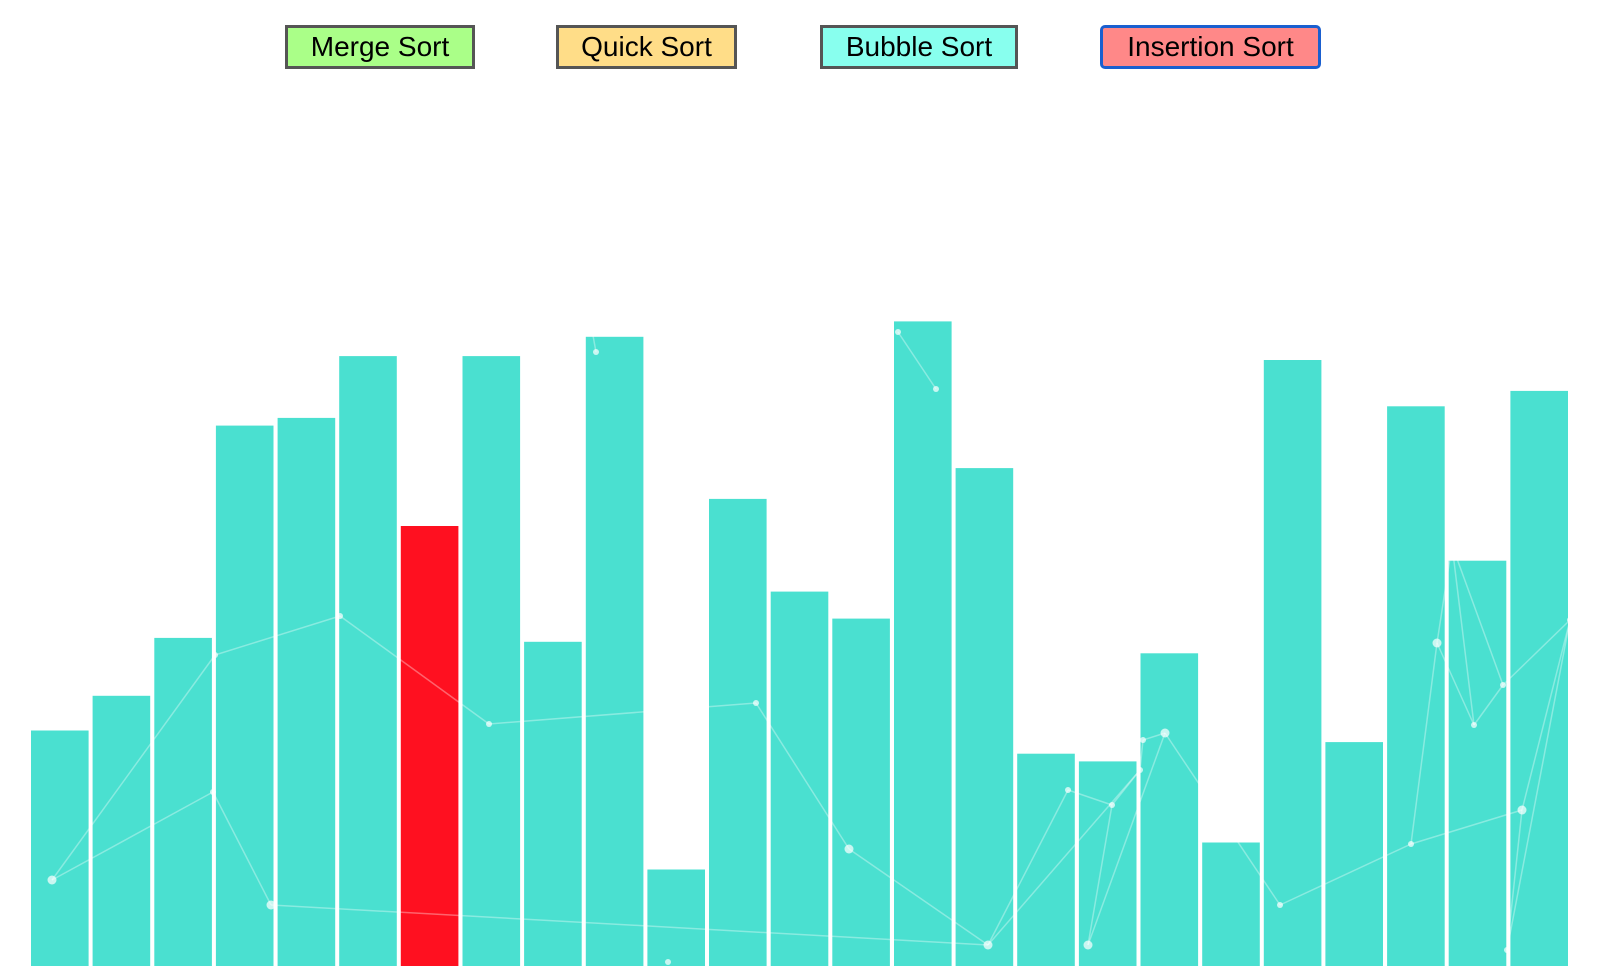 This screenshot has height=980, width=1604. I want to click on bubble-sort-button: Bubble Sort, so click(919, 47).